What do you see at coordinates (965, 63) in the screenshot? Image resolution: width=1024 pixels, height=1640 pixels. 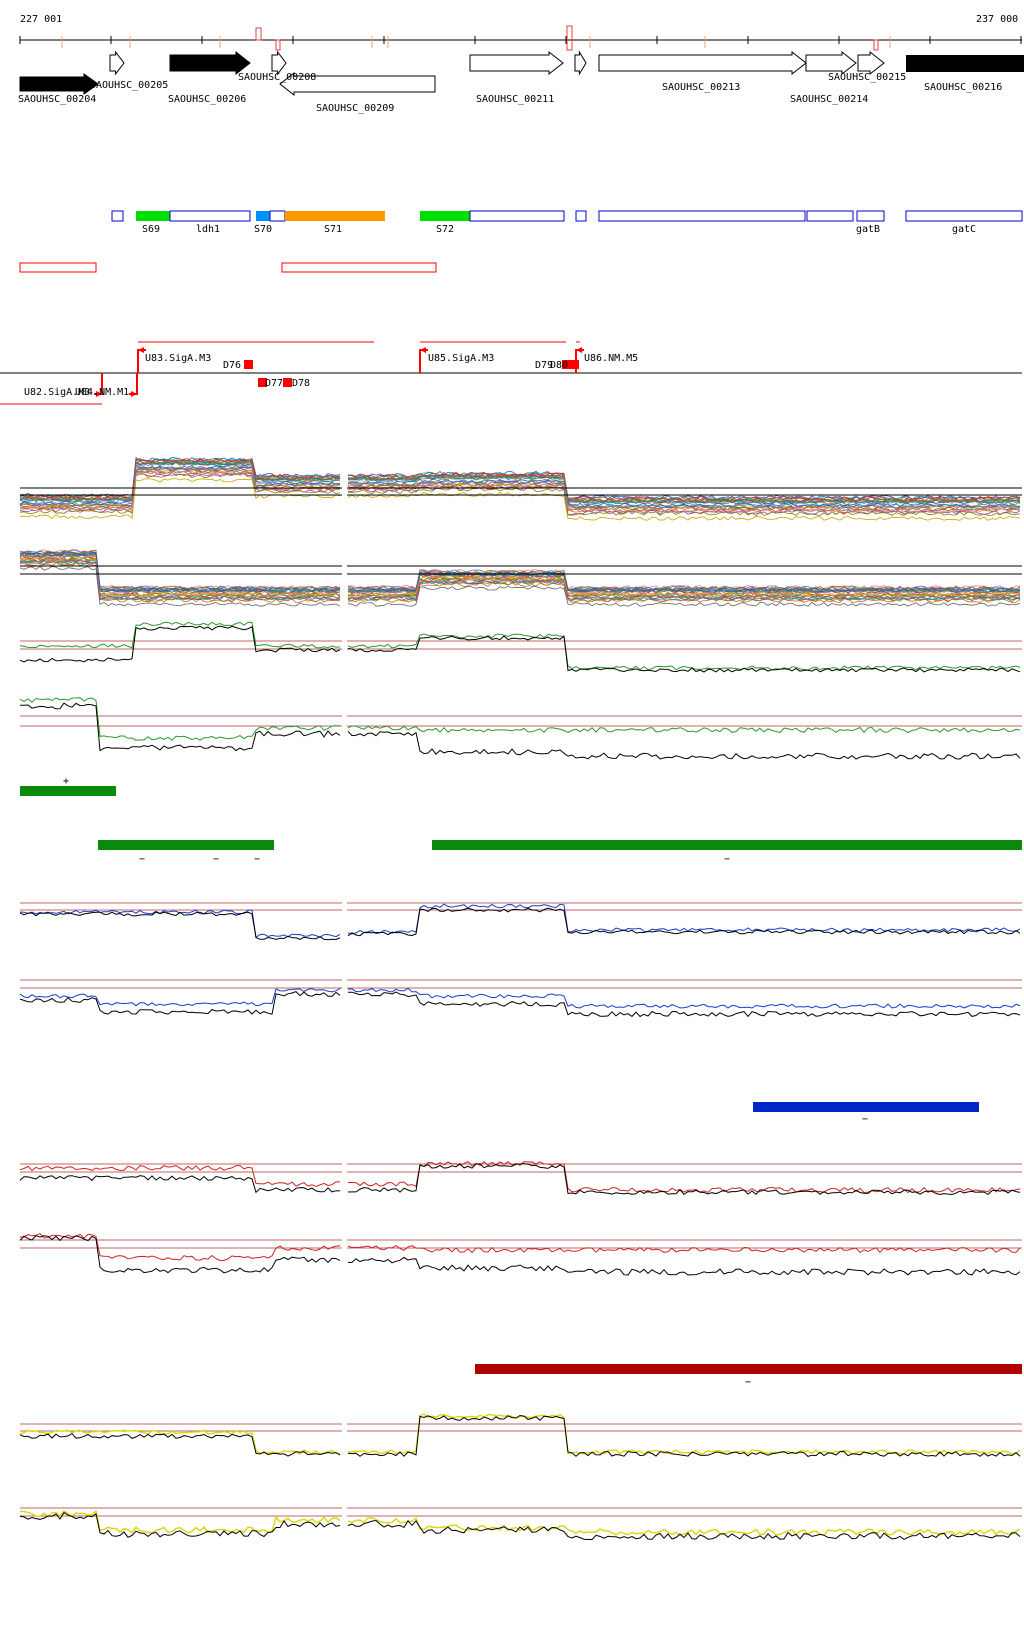 I see `gene-block` at bounding box center [965, 63].